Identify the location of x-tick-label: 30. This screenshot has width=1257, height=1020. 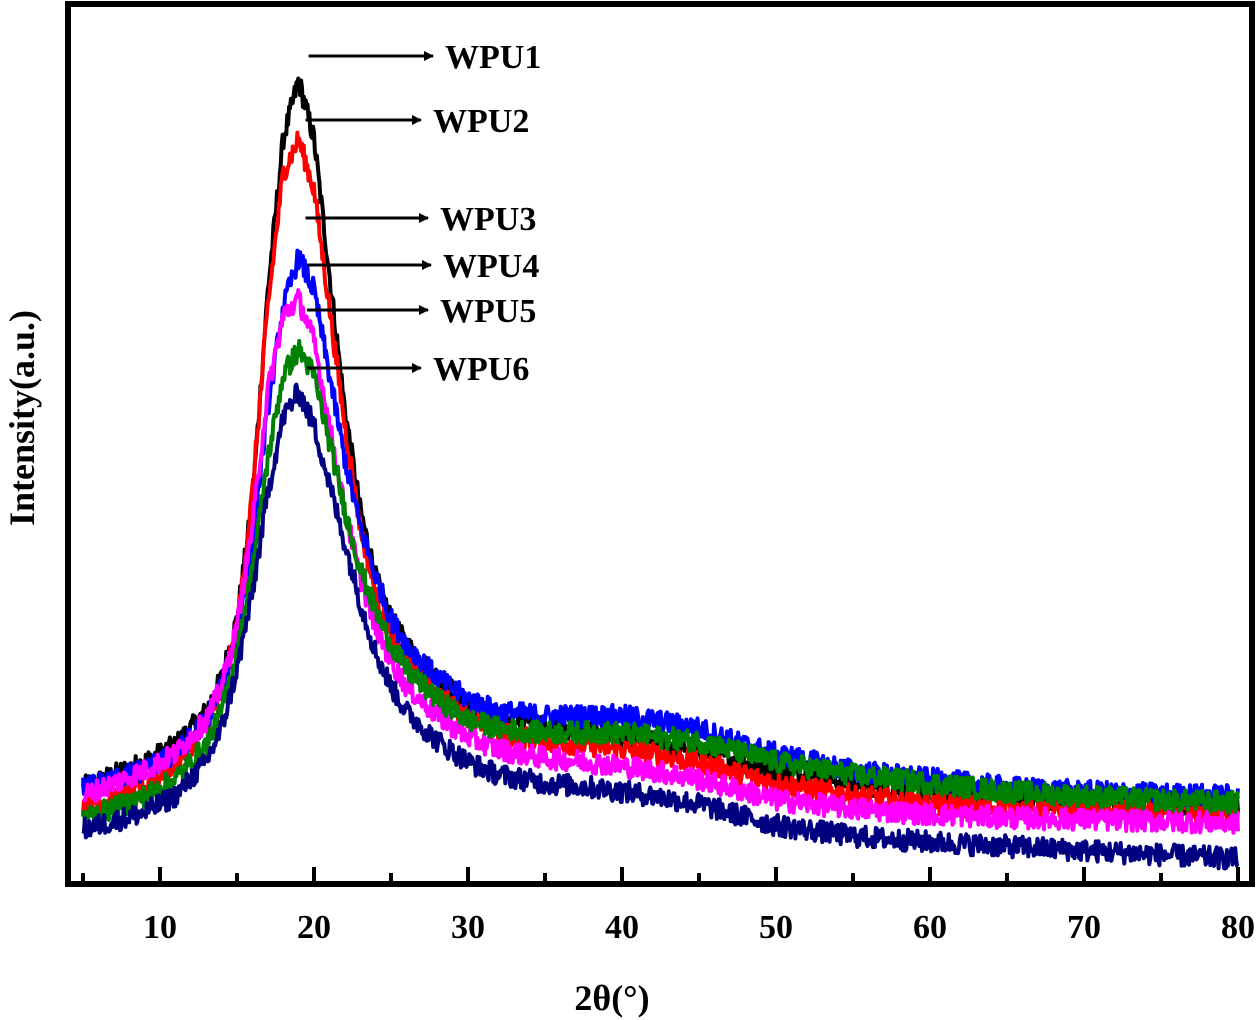
(468, 927).